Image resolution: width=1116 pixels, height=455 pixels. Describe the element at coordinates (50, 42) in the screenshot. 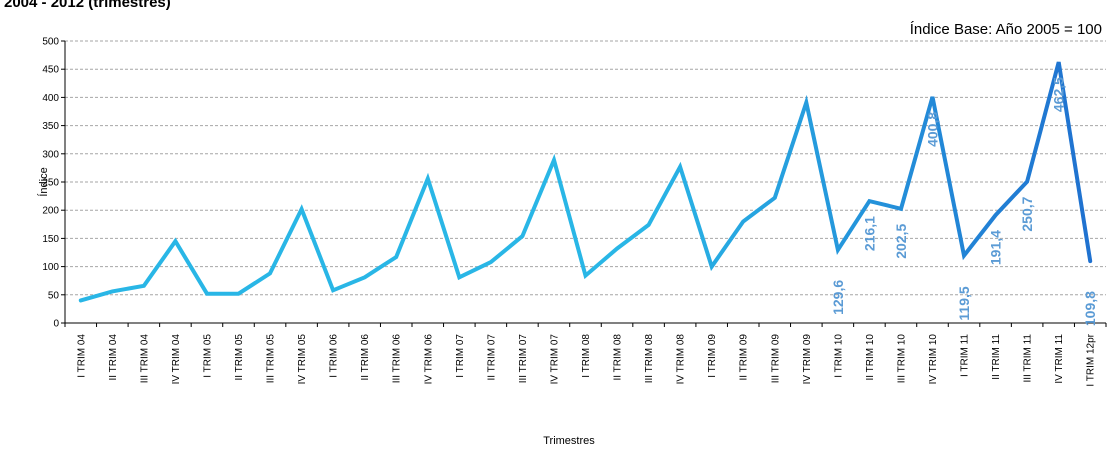

I see `y-tick-label: 500` at that location.